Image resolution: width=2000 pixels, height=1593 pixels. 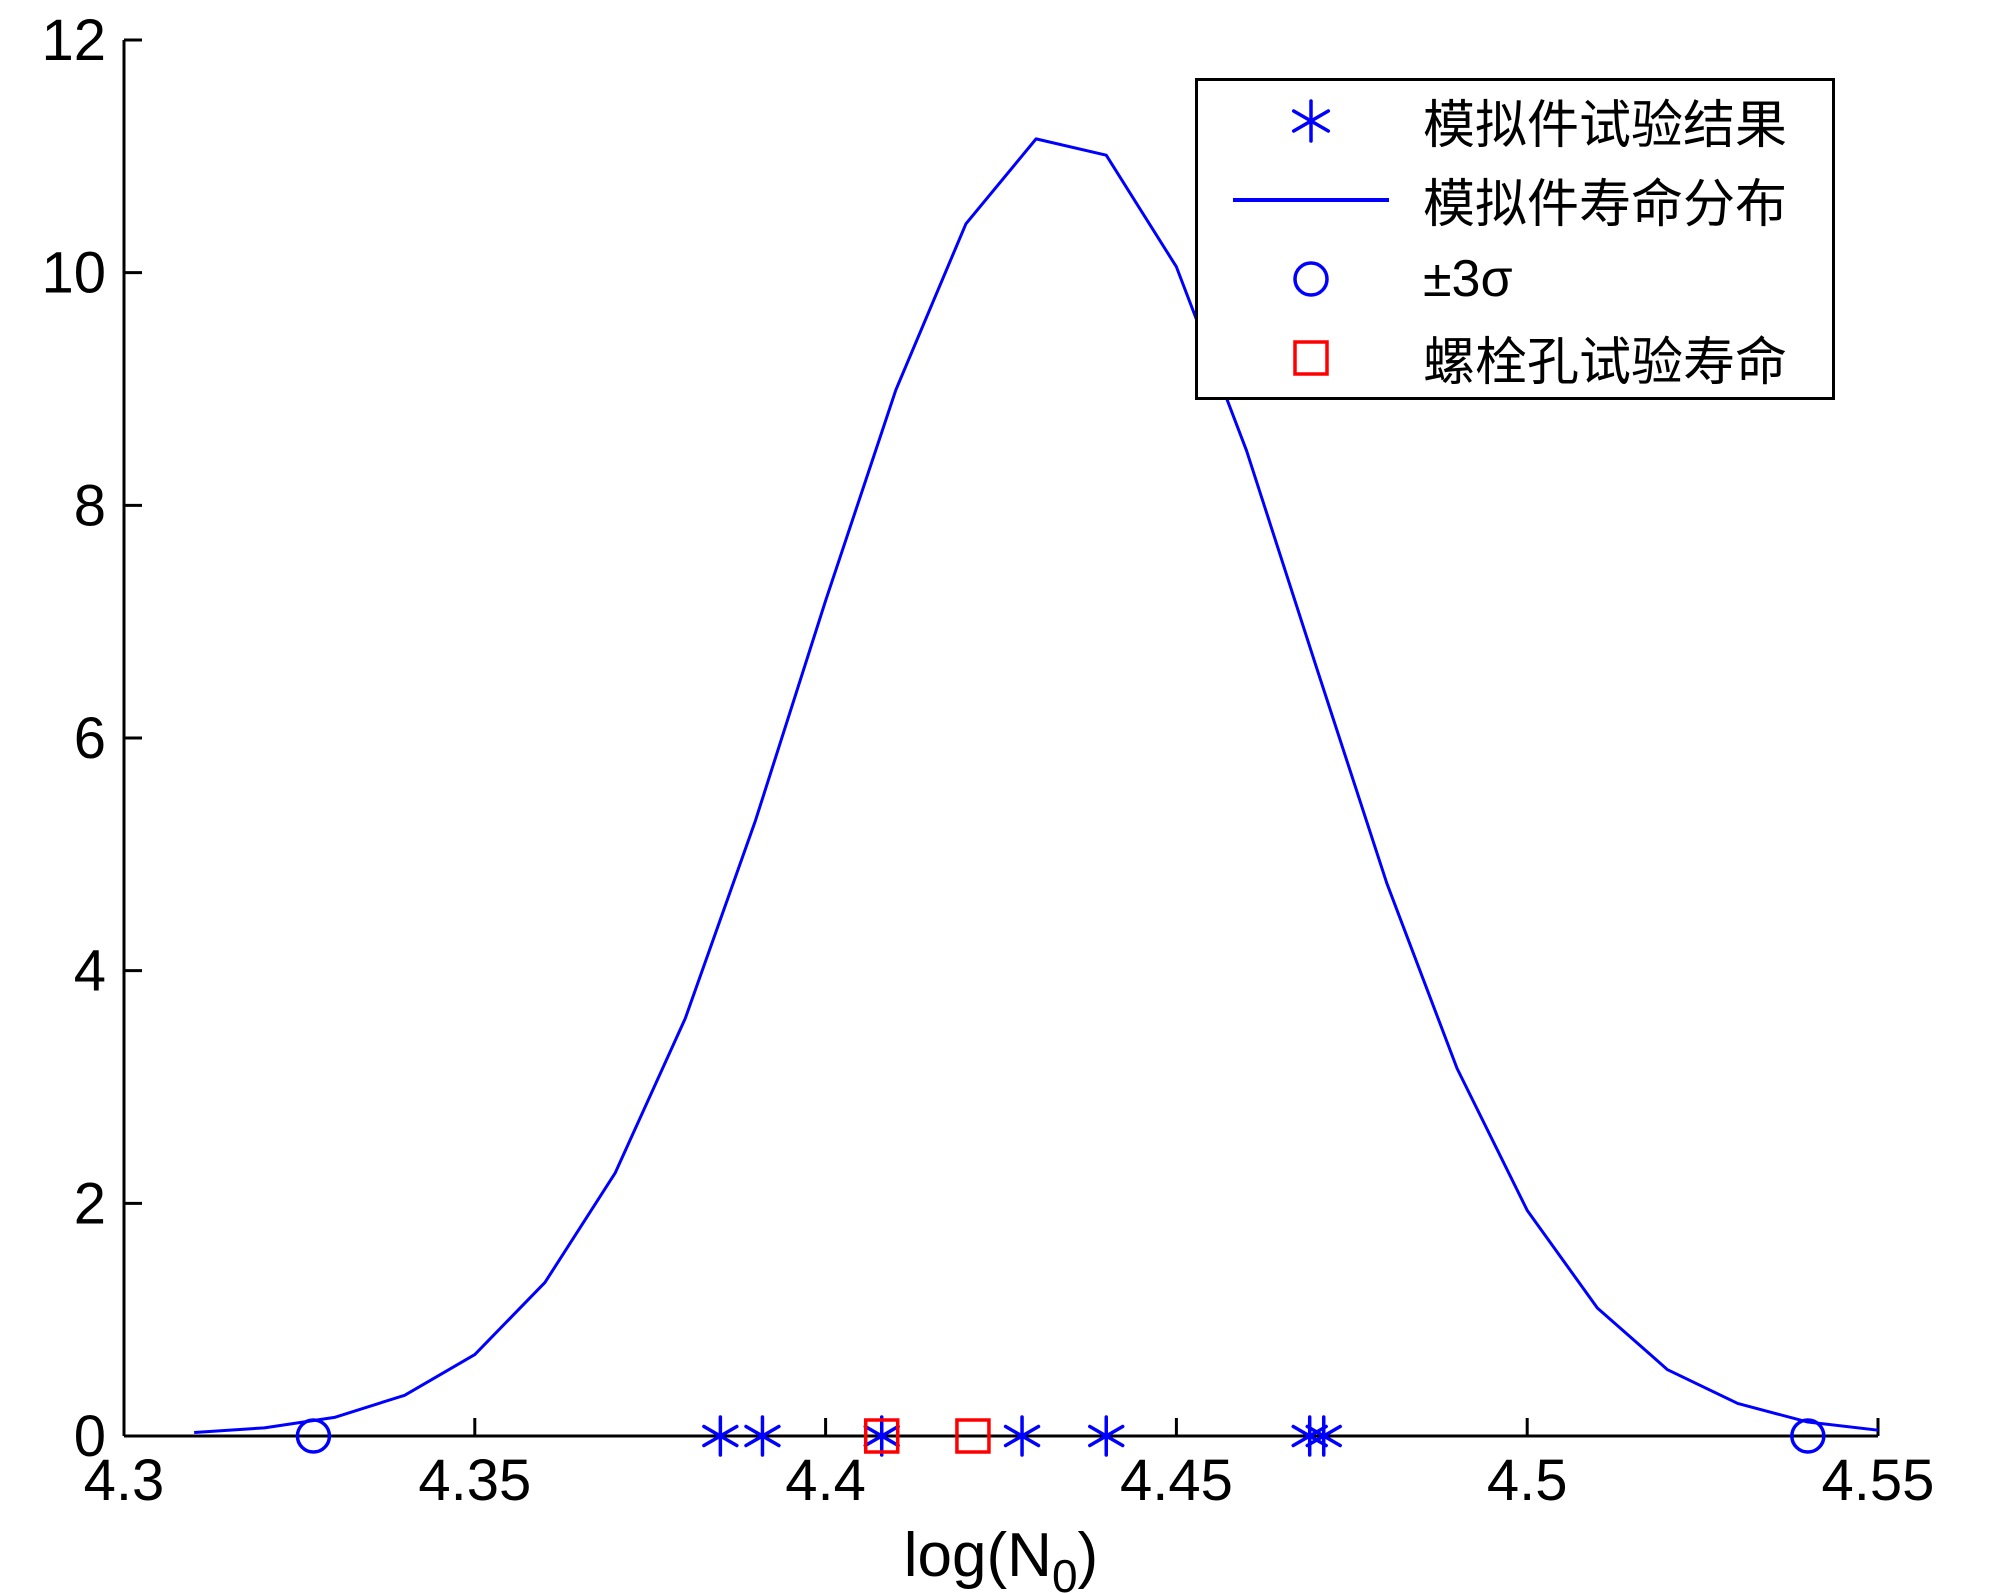 I want to click on legend-item-test-results: 模拟件试验结果, so click(x=1515, y=120).